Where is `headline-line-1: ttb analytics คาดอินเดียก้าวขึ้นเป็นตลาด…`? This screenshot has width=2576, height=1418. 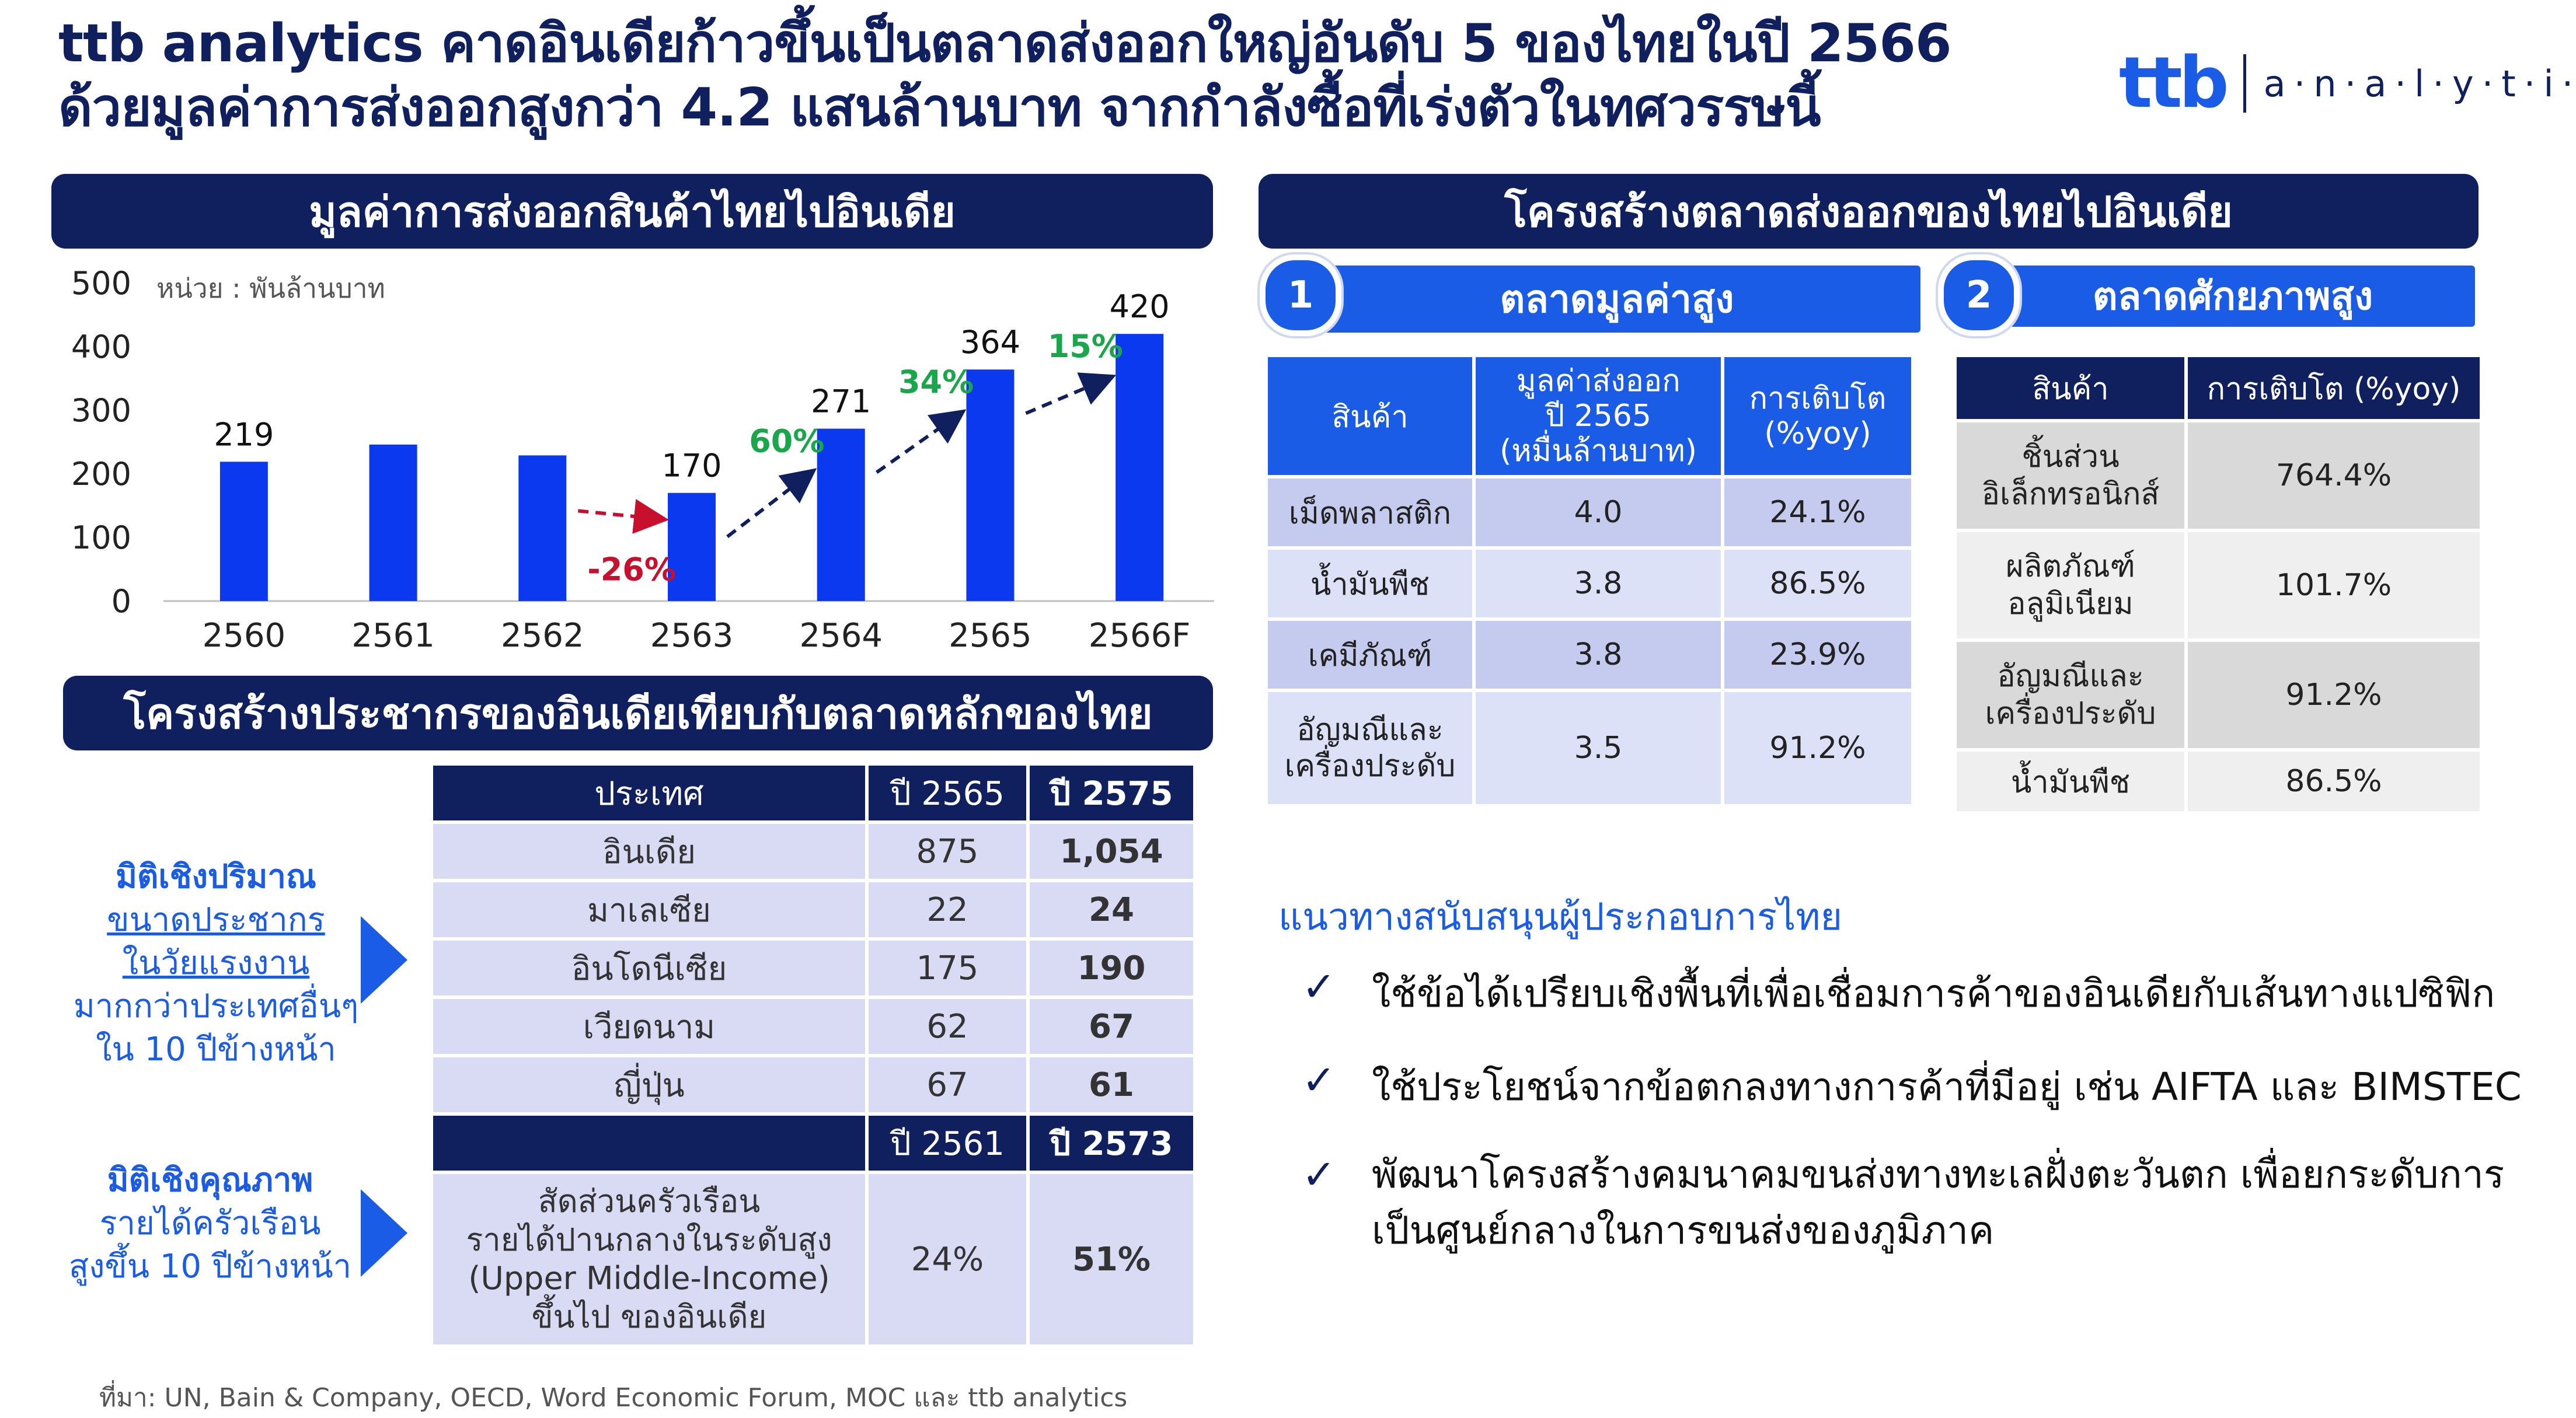 headline-line-1: ttb analytics คาดอินเดียก้าวขึ้นเป็นตลาด… is located at coordinates (1005, 44).